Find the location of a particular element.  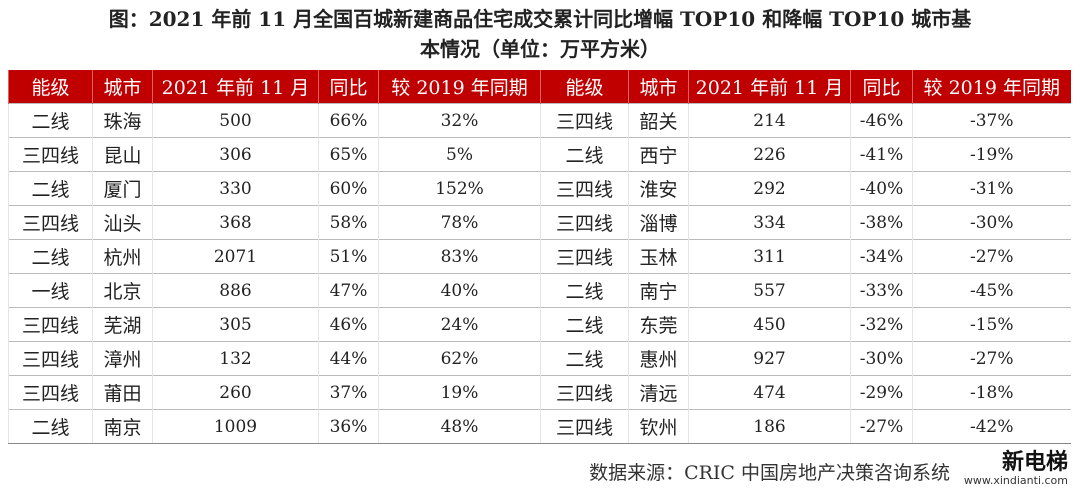

table-cell: 450 is located at coordinates (769, 324).